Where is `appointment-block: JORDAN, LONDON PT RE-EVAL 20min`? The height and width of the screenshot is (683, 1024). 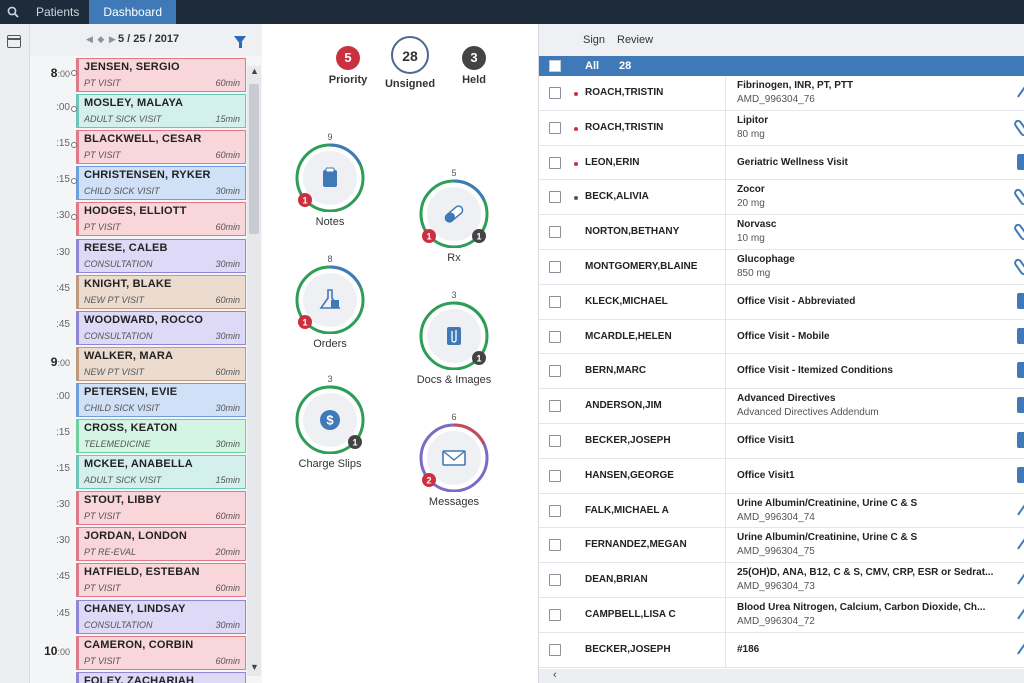
appointment-block: JORDAN, LONDON PT RE-EVAL 20min is located at coordinates (161, 544).